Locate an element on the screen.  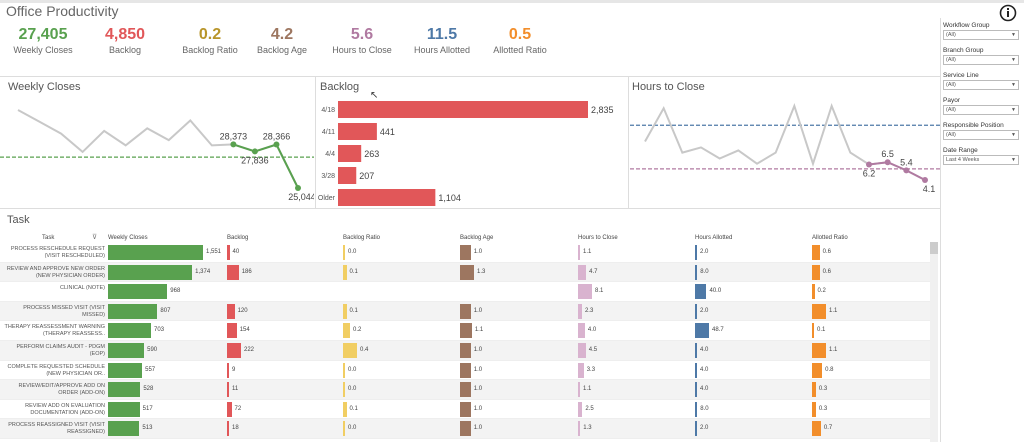
cell-value: 9 is located at coordinates (234, 369).